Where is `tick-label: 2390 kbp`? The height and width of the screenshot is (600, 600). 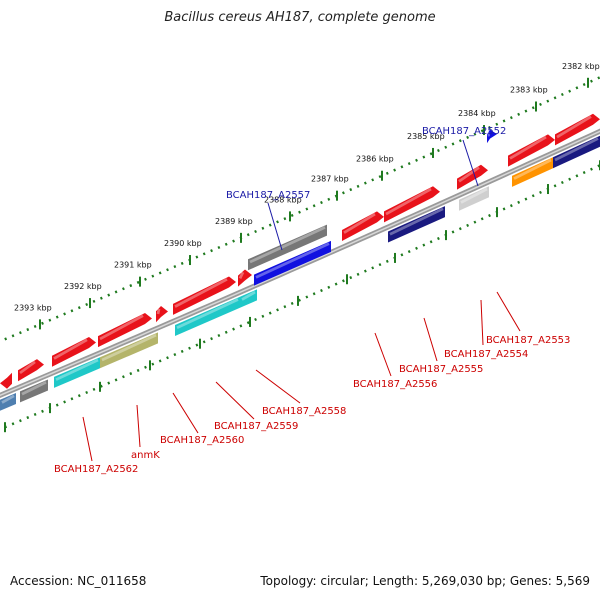 tick-label: 2390 kbp is located at coordinates (183, 243).